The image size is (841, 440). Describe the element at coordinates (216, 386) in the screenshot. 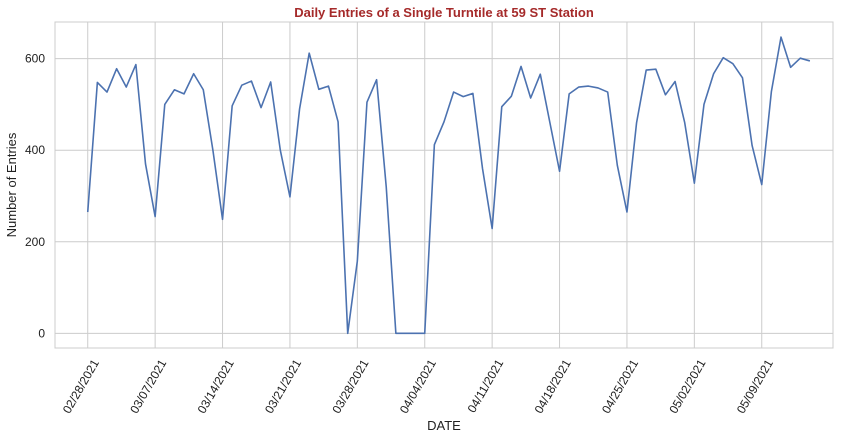

I see `x-tick-label: 03/14/2021` at that location.